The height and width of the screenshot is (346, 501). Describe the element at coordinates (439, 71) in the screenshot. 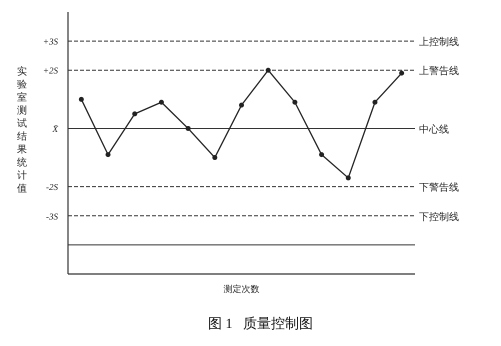

I see `ref-line-label: 上警告线` at that location.